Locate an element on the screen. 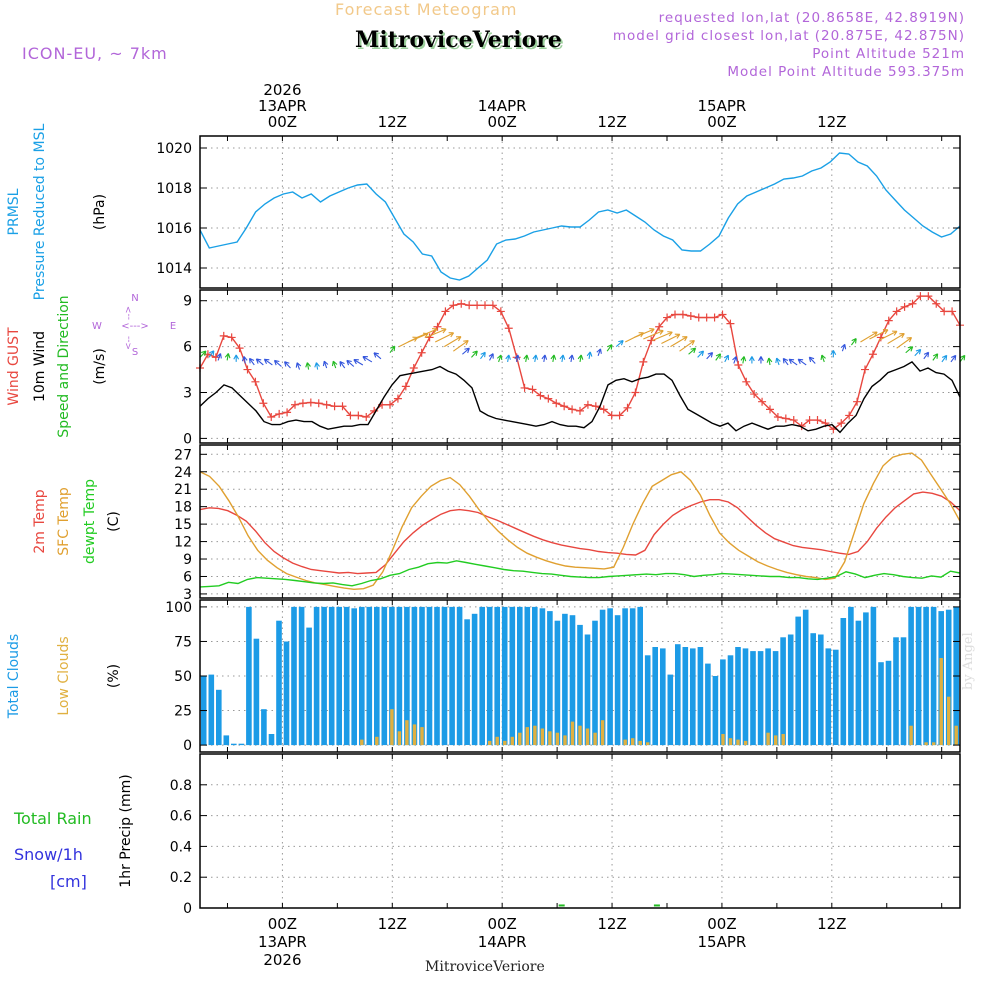  panel-frame is located at coordinates (580, 366).